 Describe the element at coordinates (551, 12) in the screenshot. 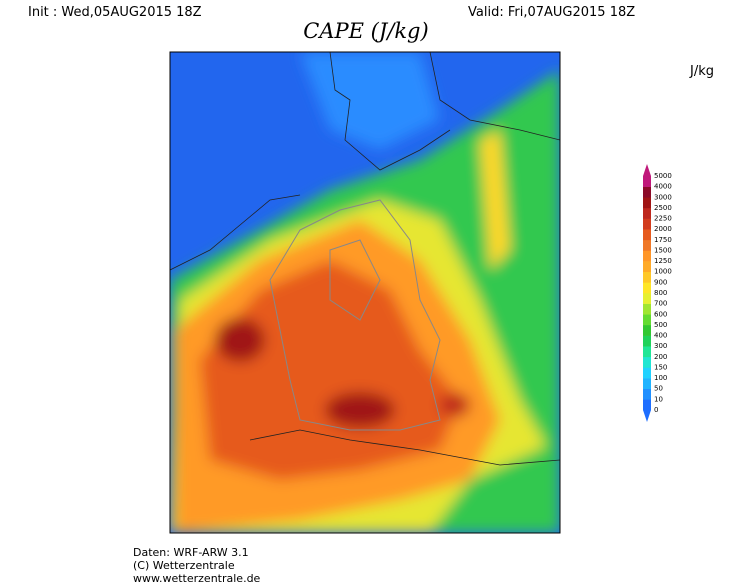

I see `valid-time: Valid: Fri,07AUG2015 18Z` at that location.